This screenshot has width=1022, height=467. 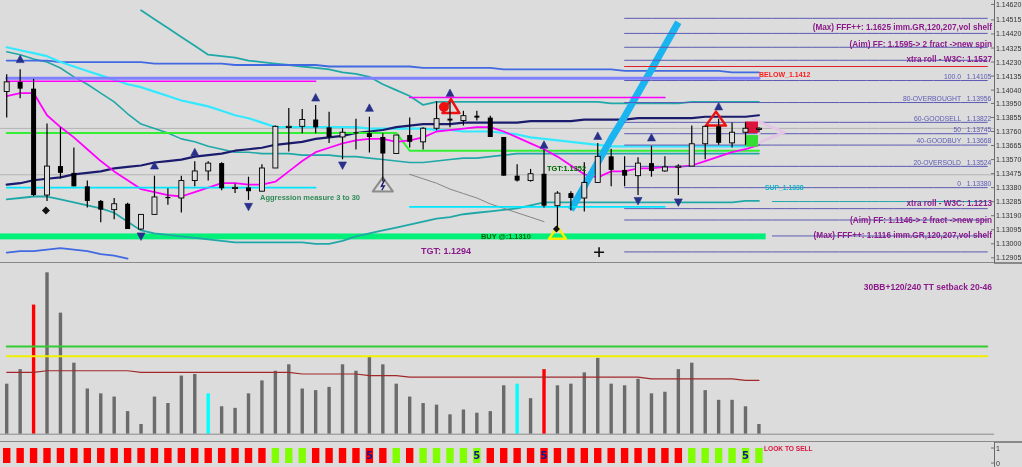 What do you see at coordinates (949, 60) in the screenshot?
I see `annotation: xtra roll - W3C: 1.1527` at bounding box center [949, 60].